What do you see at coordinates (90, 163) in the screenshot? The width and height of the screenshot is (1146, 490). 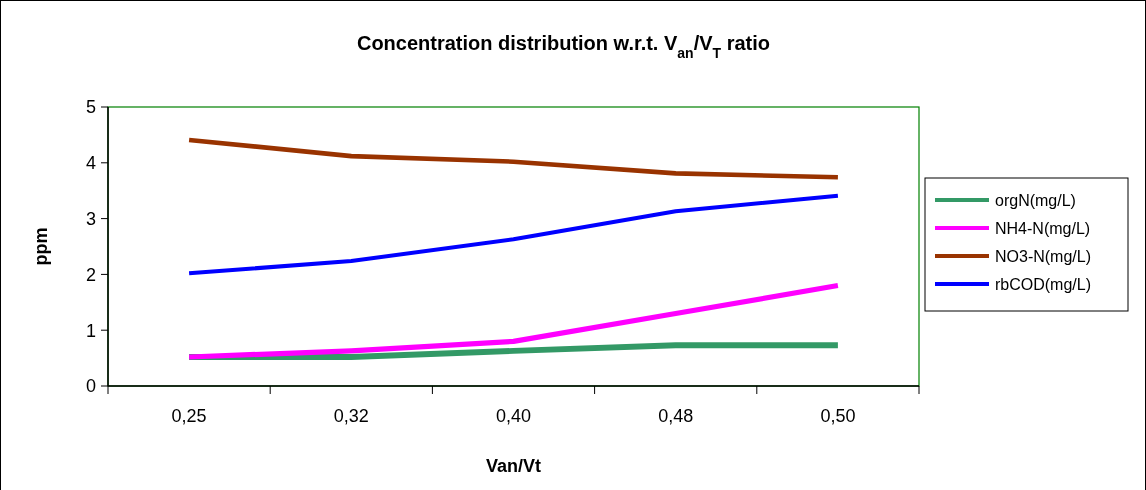 I see `y-tick-label: 4` at bounding box center [90, 163].